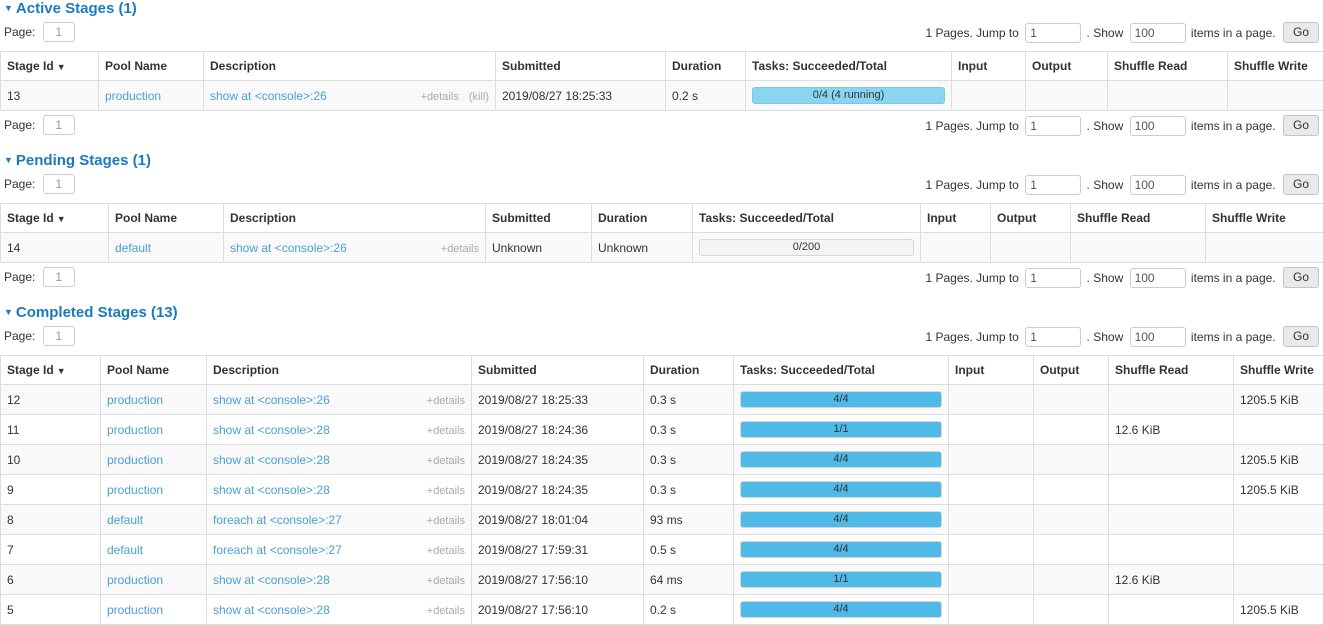 Image resolution: width=1323 pixels, height=625 pixels. I want to click on page-label-completed: Page:, so click(19, 336).